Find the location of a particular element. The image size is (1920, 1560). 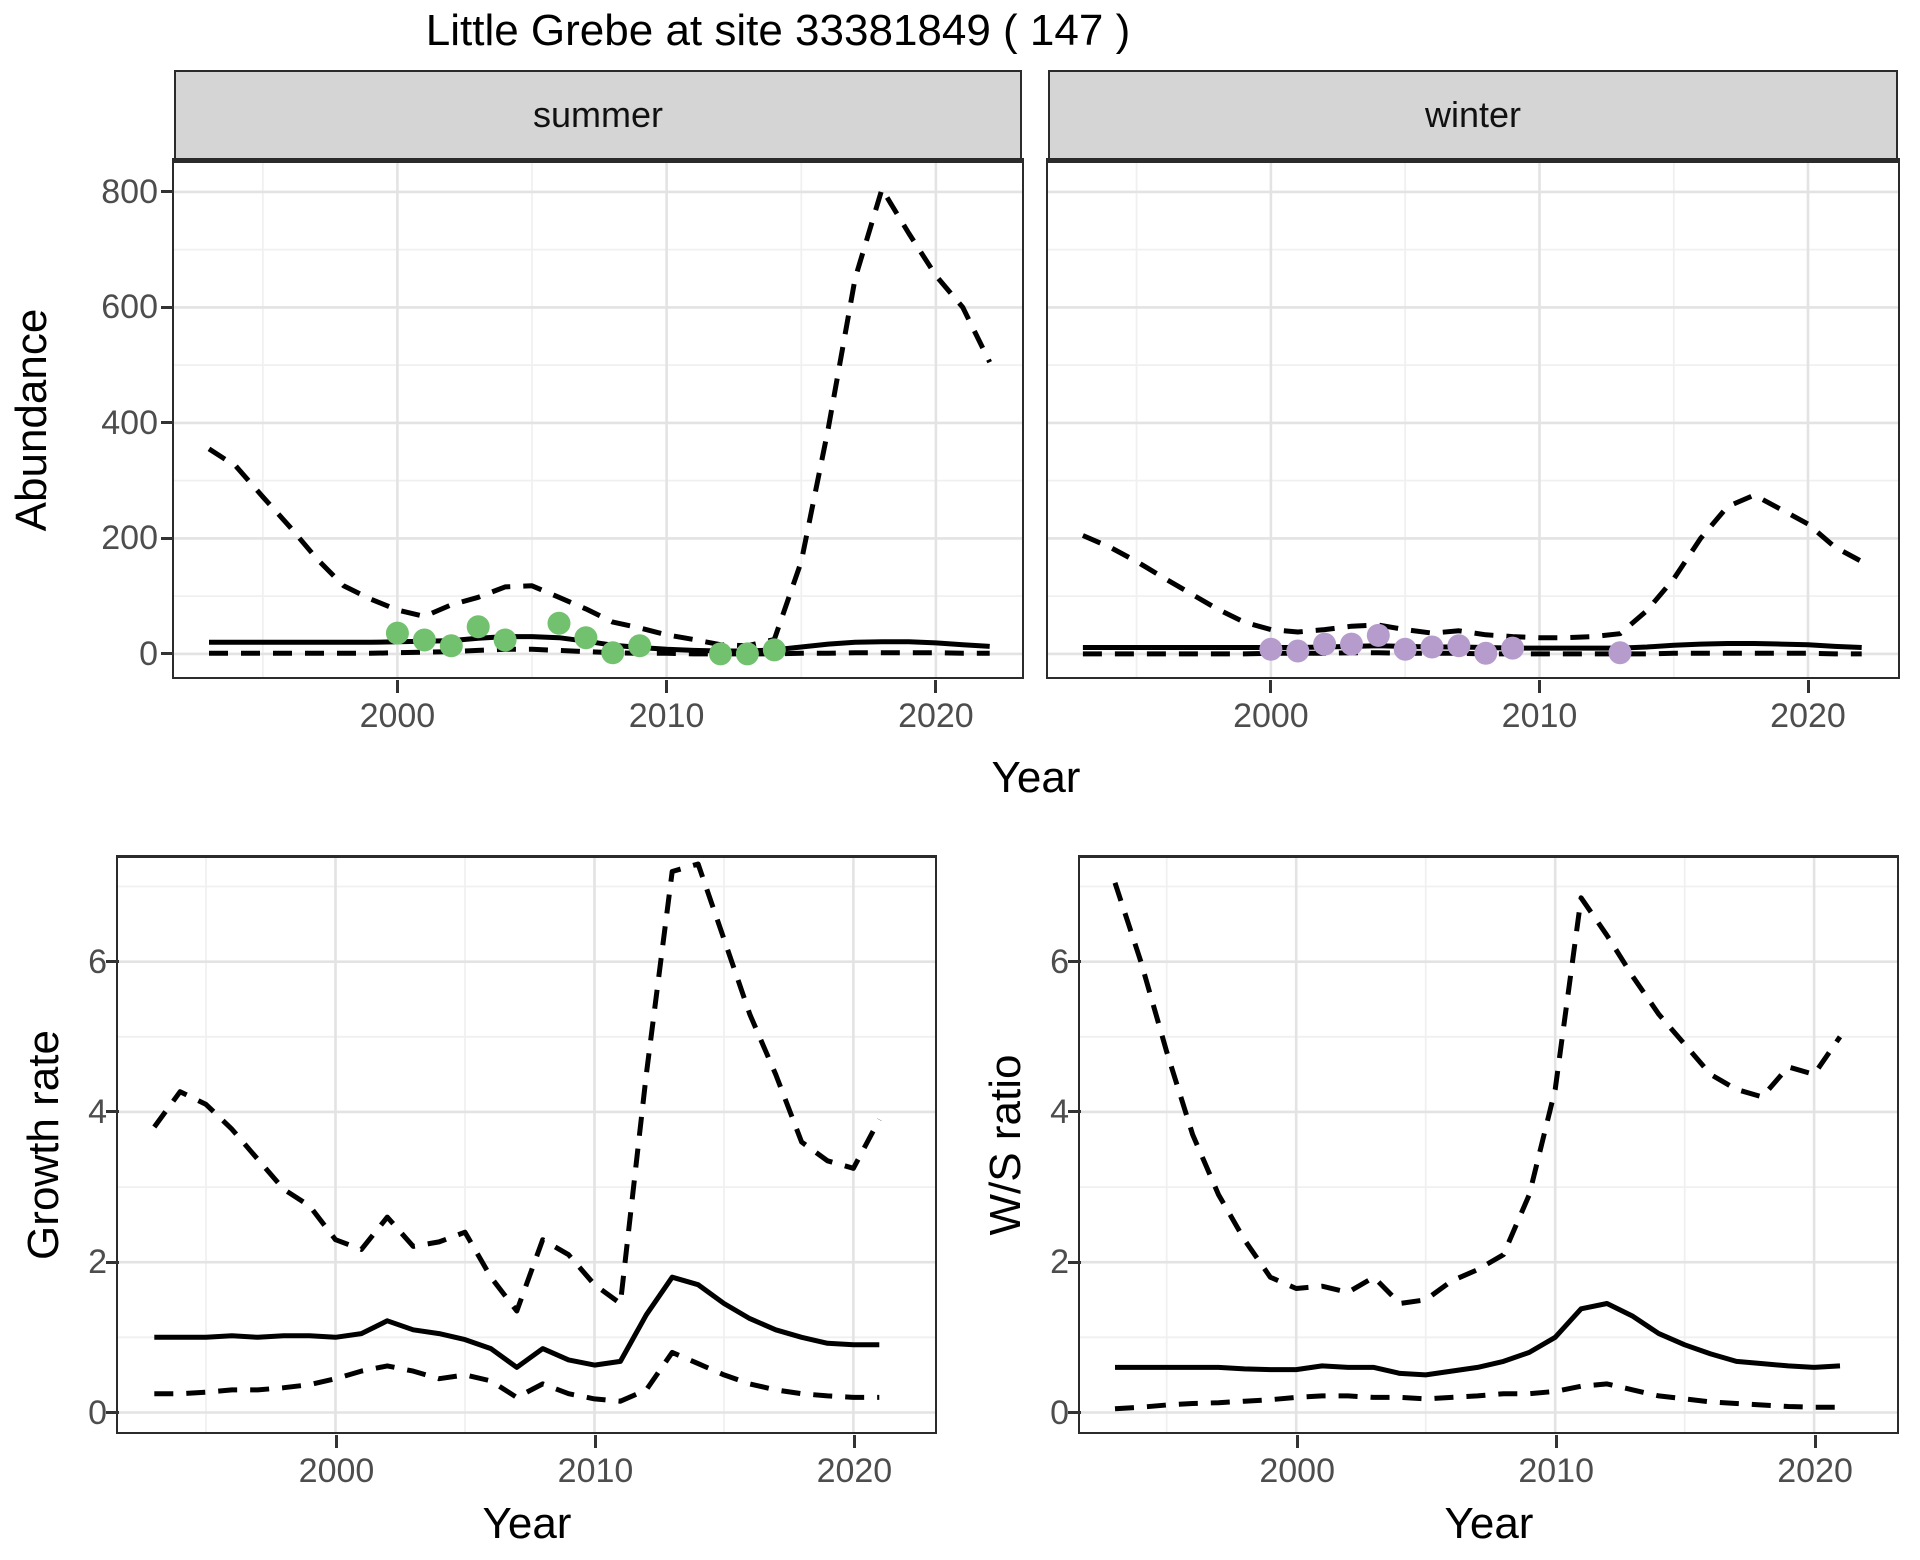

growth_rate-estimate-line is located at coordinates (517, 1322).